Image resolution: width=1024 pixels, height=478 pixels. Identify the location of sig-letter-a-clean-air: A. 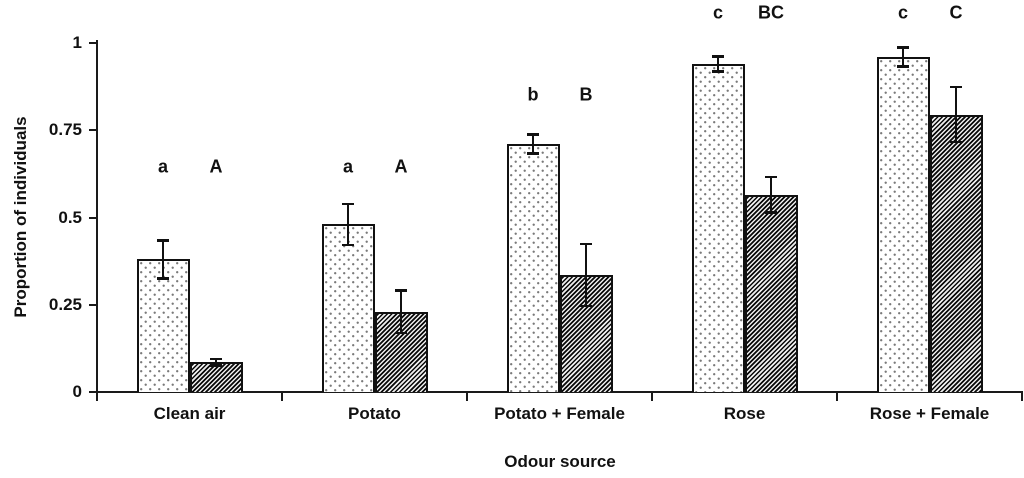
(216, 166).